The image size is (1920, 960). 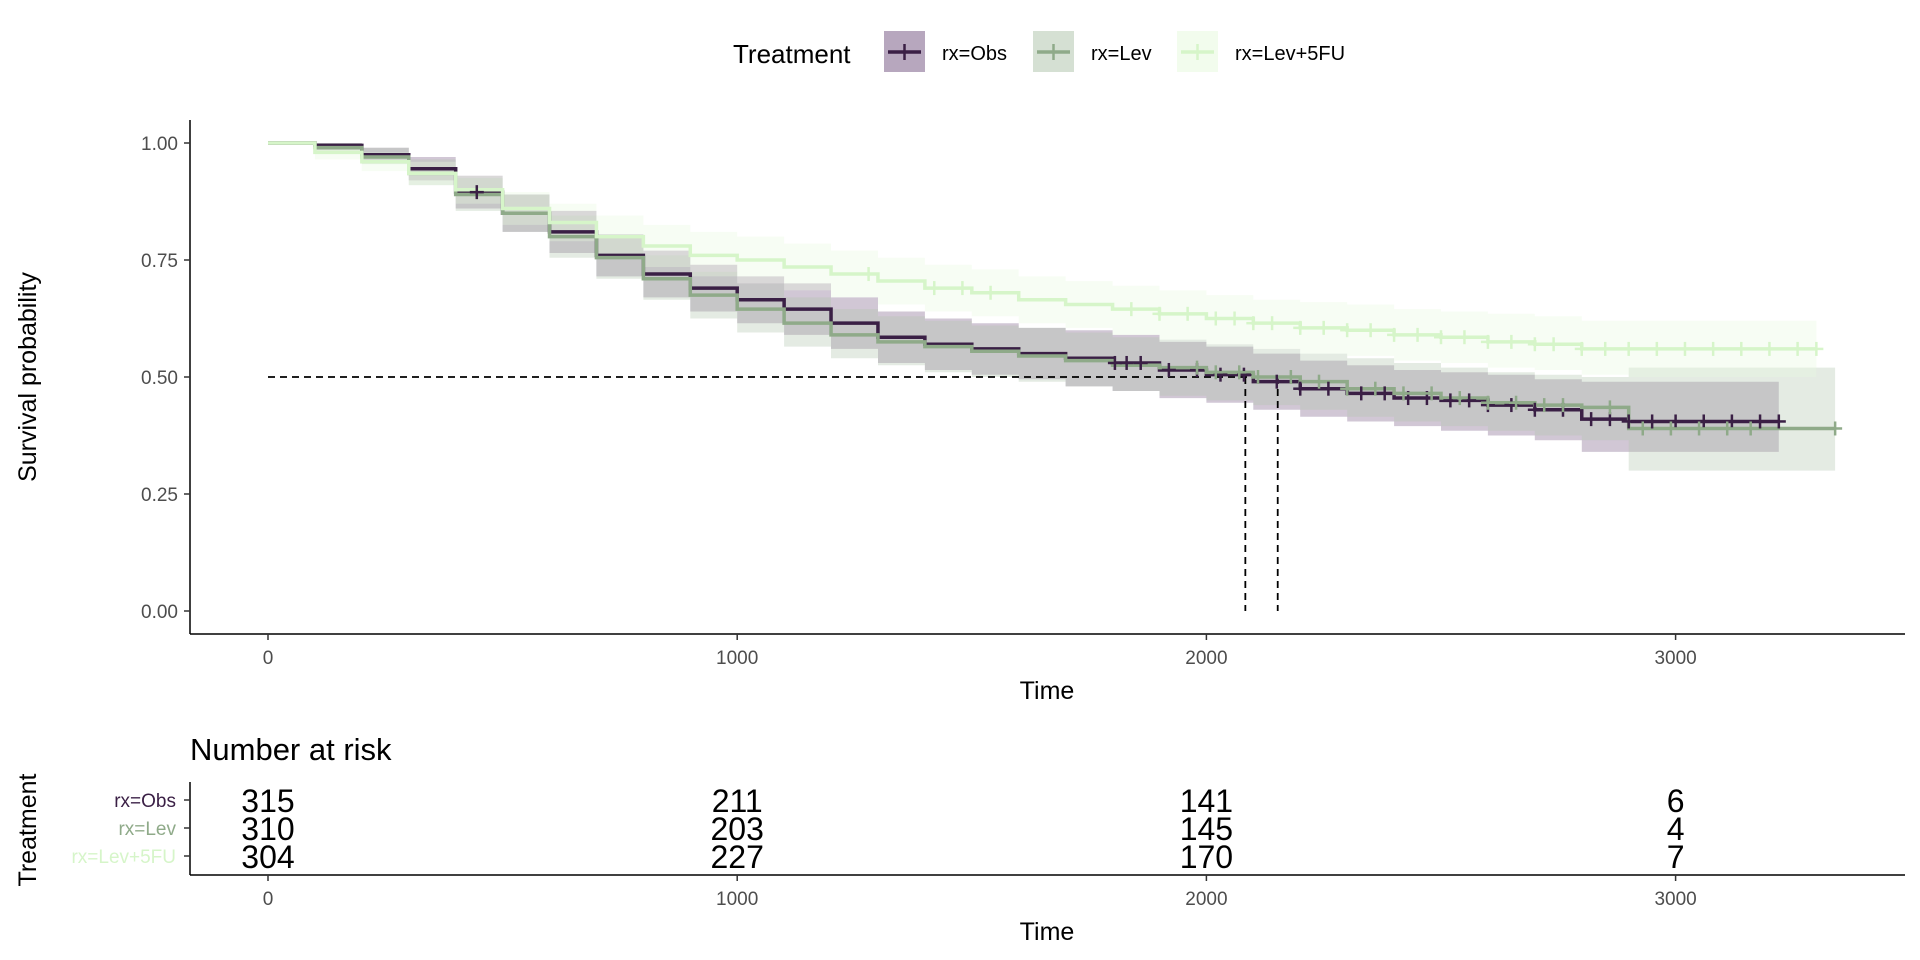 I want to click on y-tick-label: 0.25, so click(x=159, y=495).